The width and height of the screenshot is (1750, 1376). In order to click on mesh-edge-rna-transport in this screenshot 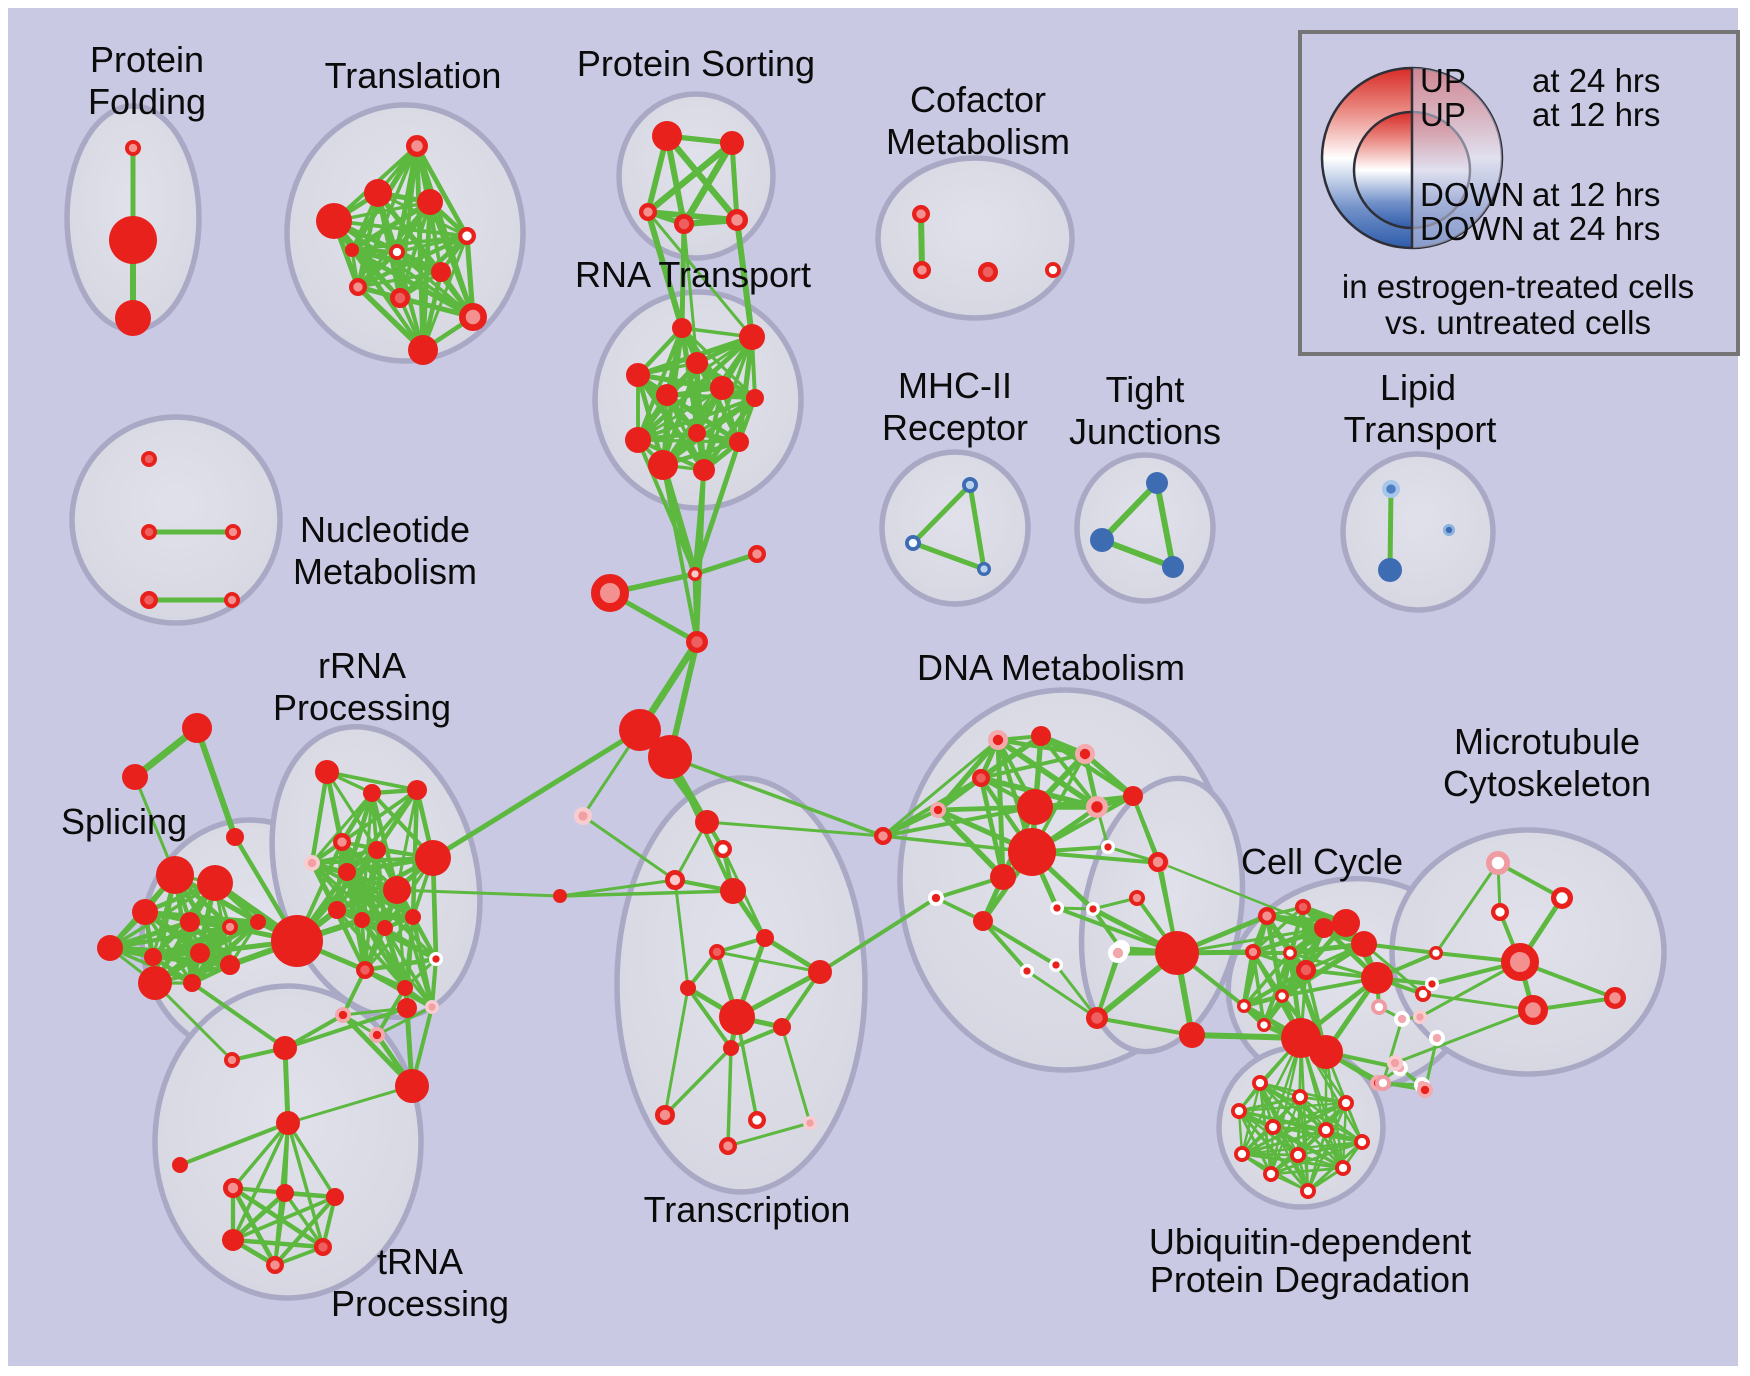, I will do `click(688, 441)`.